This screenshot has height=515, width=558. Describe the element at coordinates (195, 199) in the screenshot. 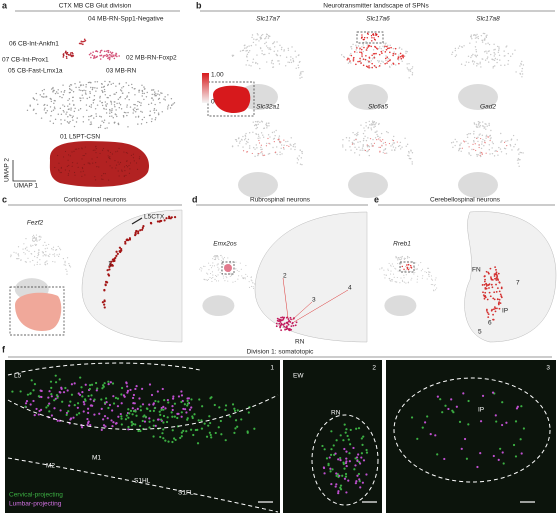

I see `panel-letter: d` at that location.